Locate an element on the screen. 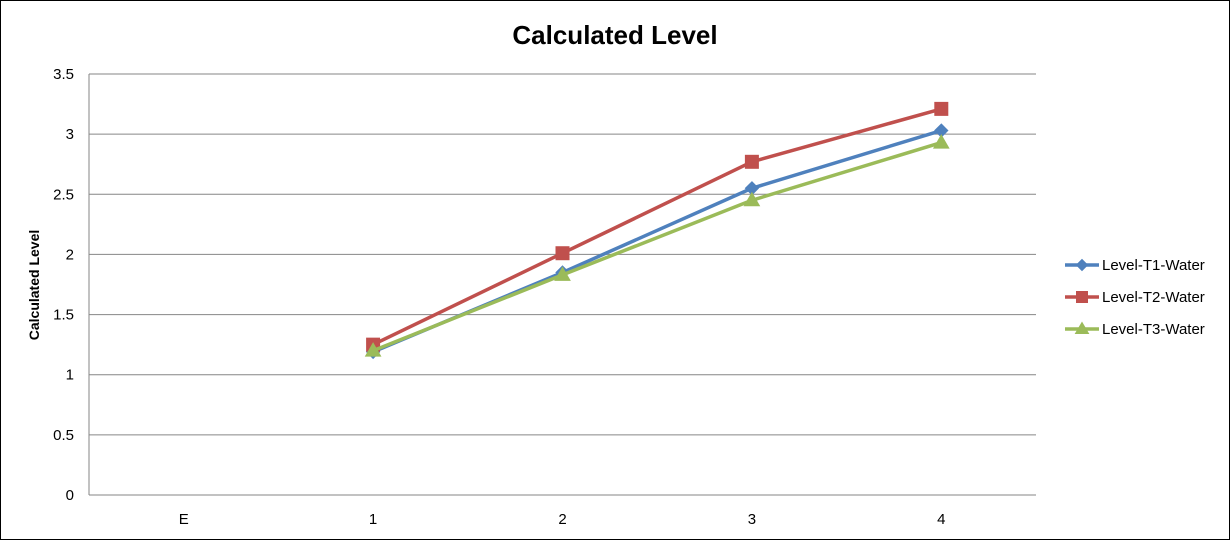 The width and height of the screenshot is (1230, 540). chart-title: Calculated Level is located at coordinates (614, 35).